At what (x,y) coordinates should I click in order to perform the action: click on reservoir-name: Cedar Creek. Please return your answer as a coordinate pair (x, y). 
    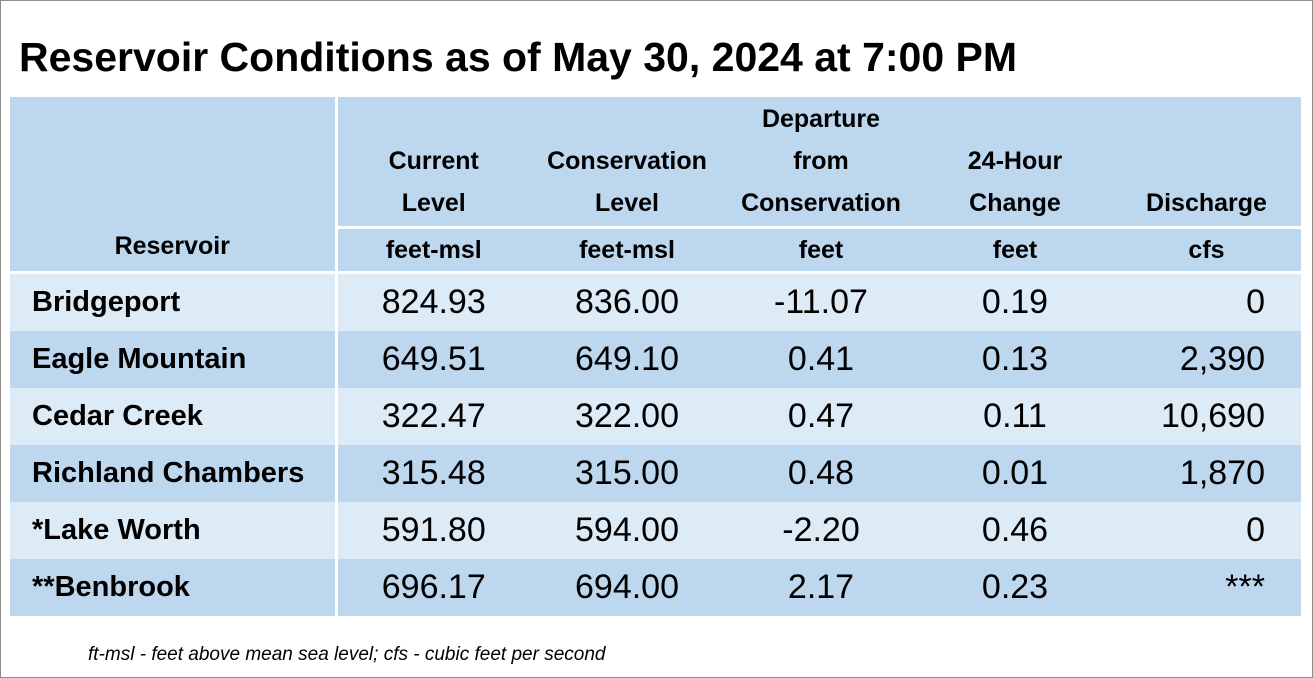
    Looking at the image, I should click on (174, 416).